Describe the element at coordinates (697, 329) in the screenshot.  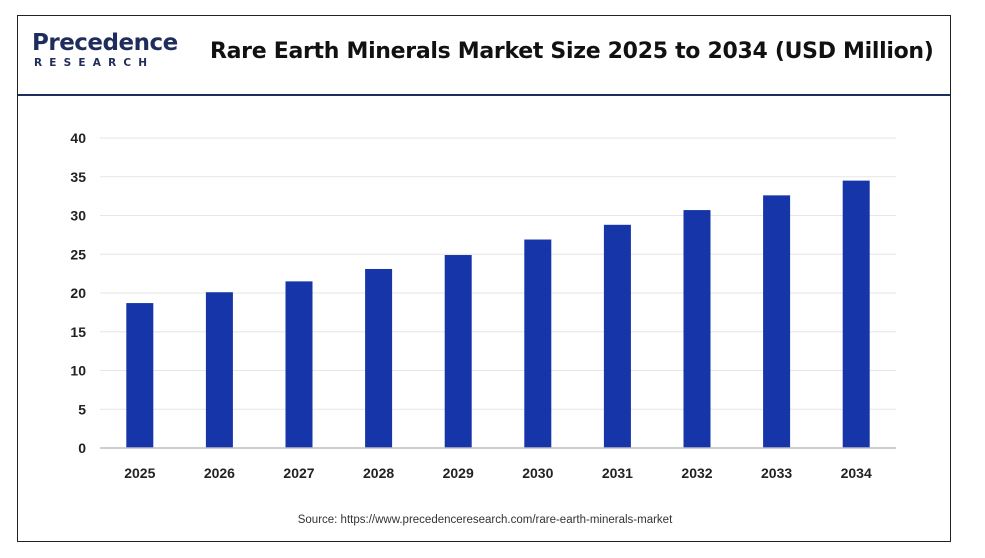
I see `bar-2032` at that location.